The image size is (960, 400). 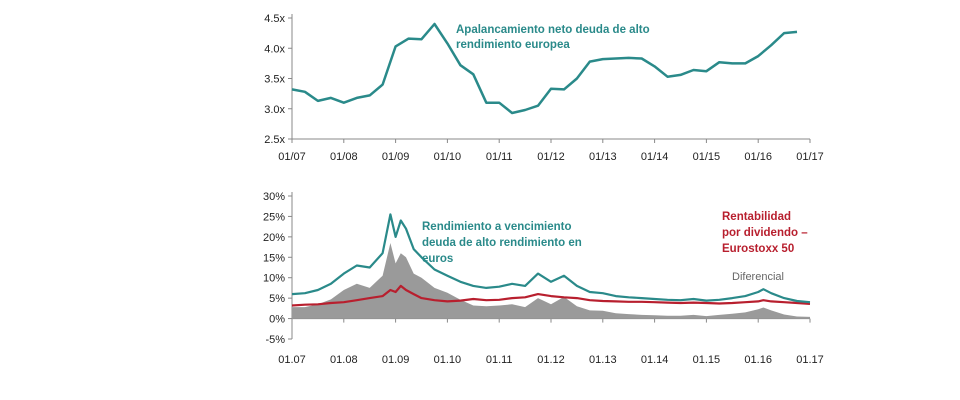 What do you see at coordinates (292, 157) in the screenshot?
I see `leverage-x-tick-label: 01/07` at bounding box center [292, 157].